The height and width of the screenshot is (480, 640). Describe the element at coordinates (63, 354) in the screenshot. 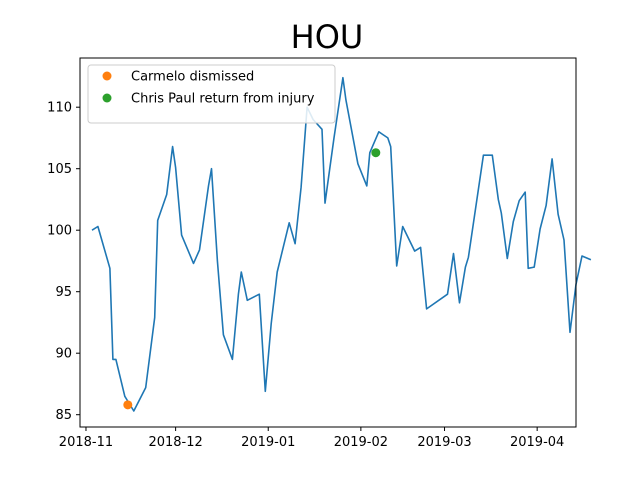

I see `y-tick-label: 90` at that location.